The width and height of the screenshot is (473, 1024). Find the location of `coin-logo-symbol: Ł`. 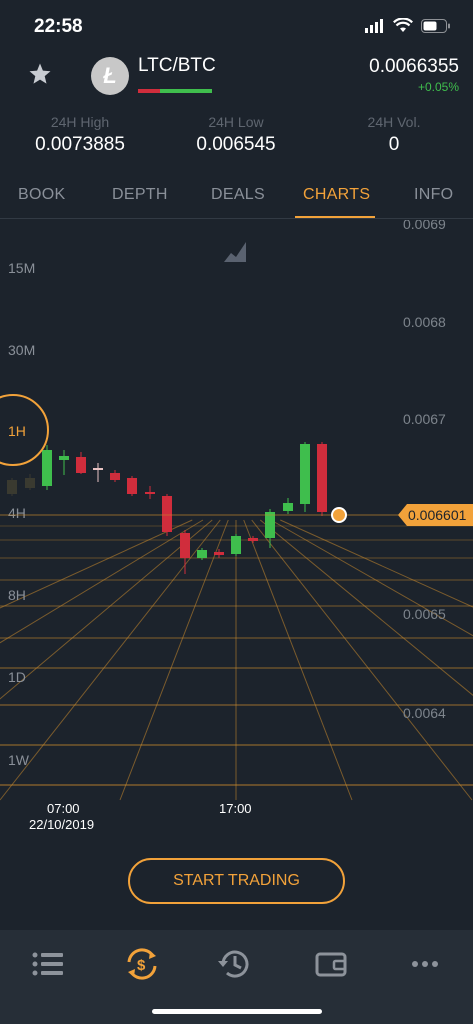

coin-logo-symbol: Ł is located at coordinates (110, 75).